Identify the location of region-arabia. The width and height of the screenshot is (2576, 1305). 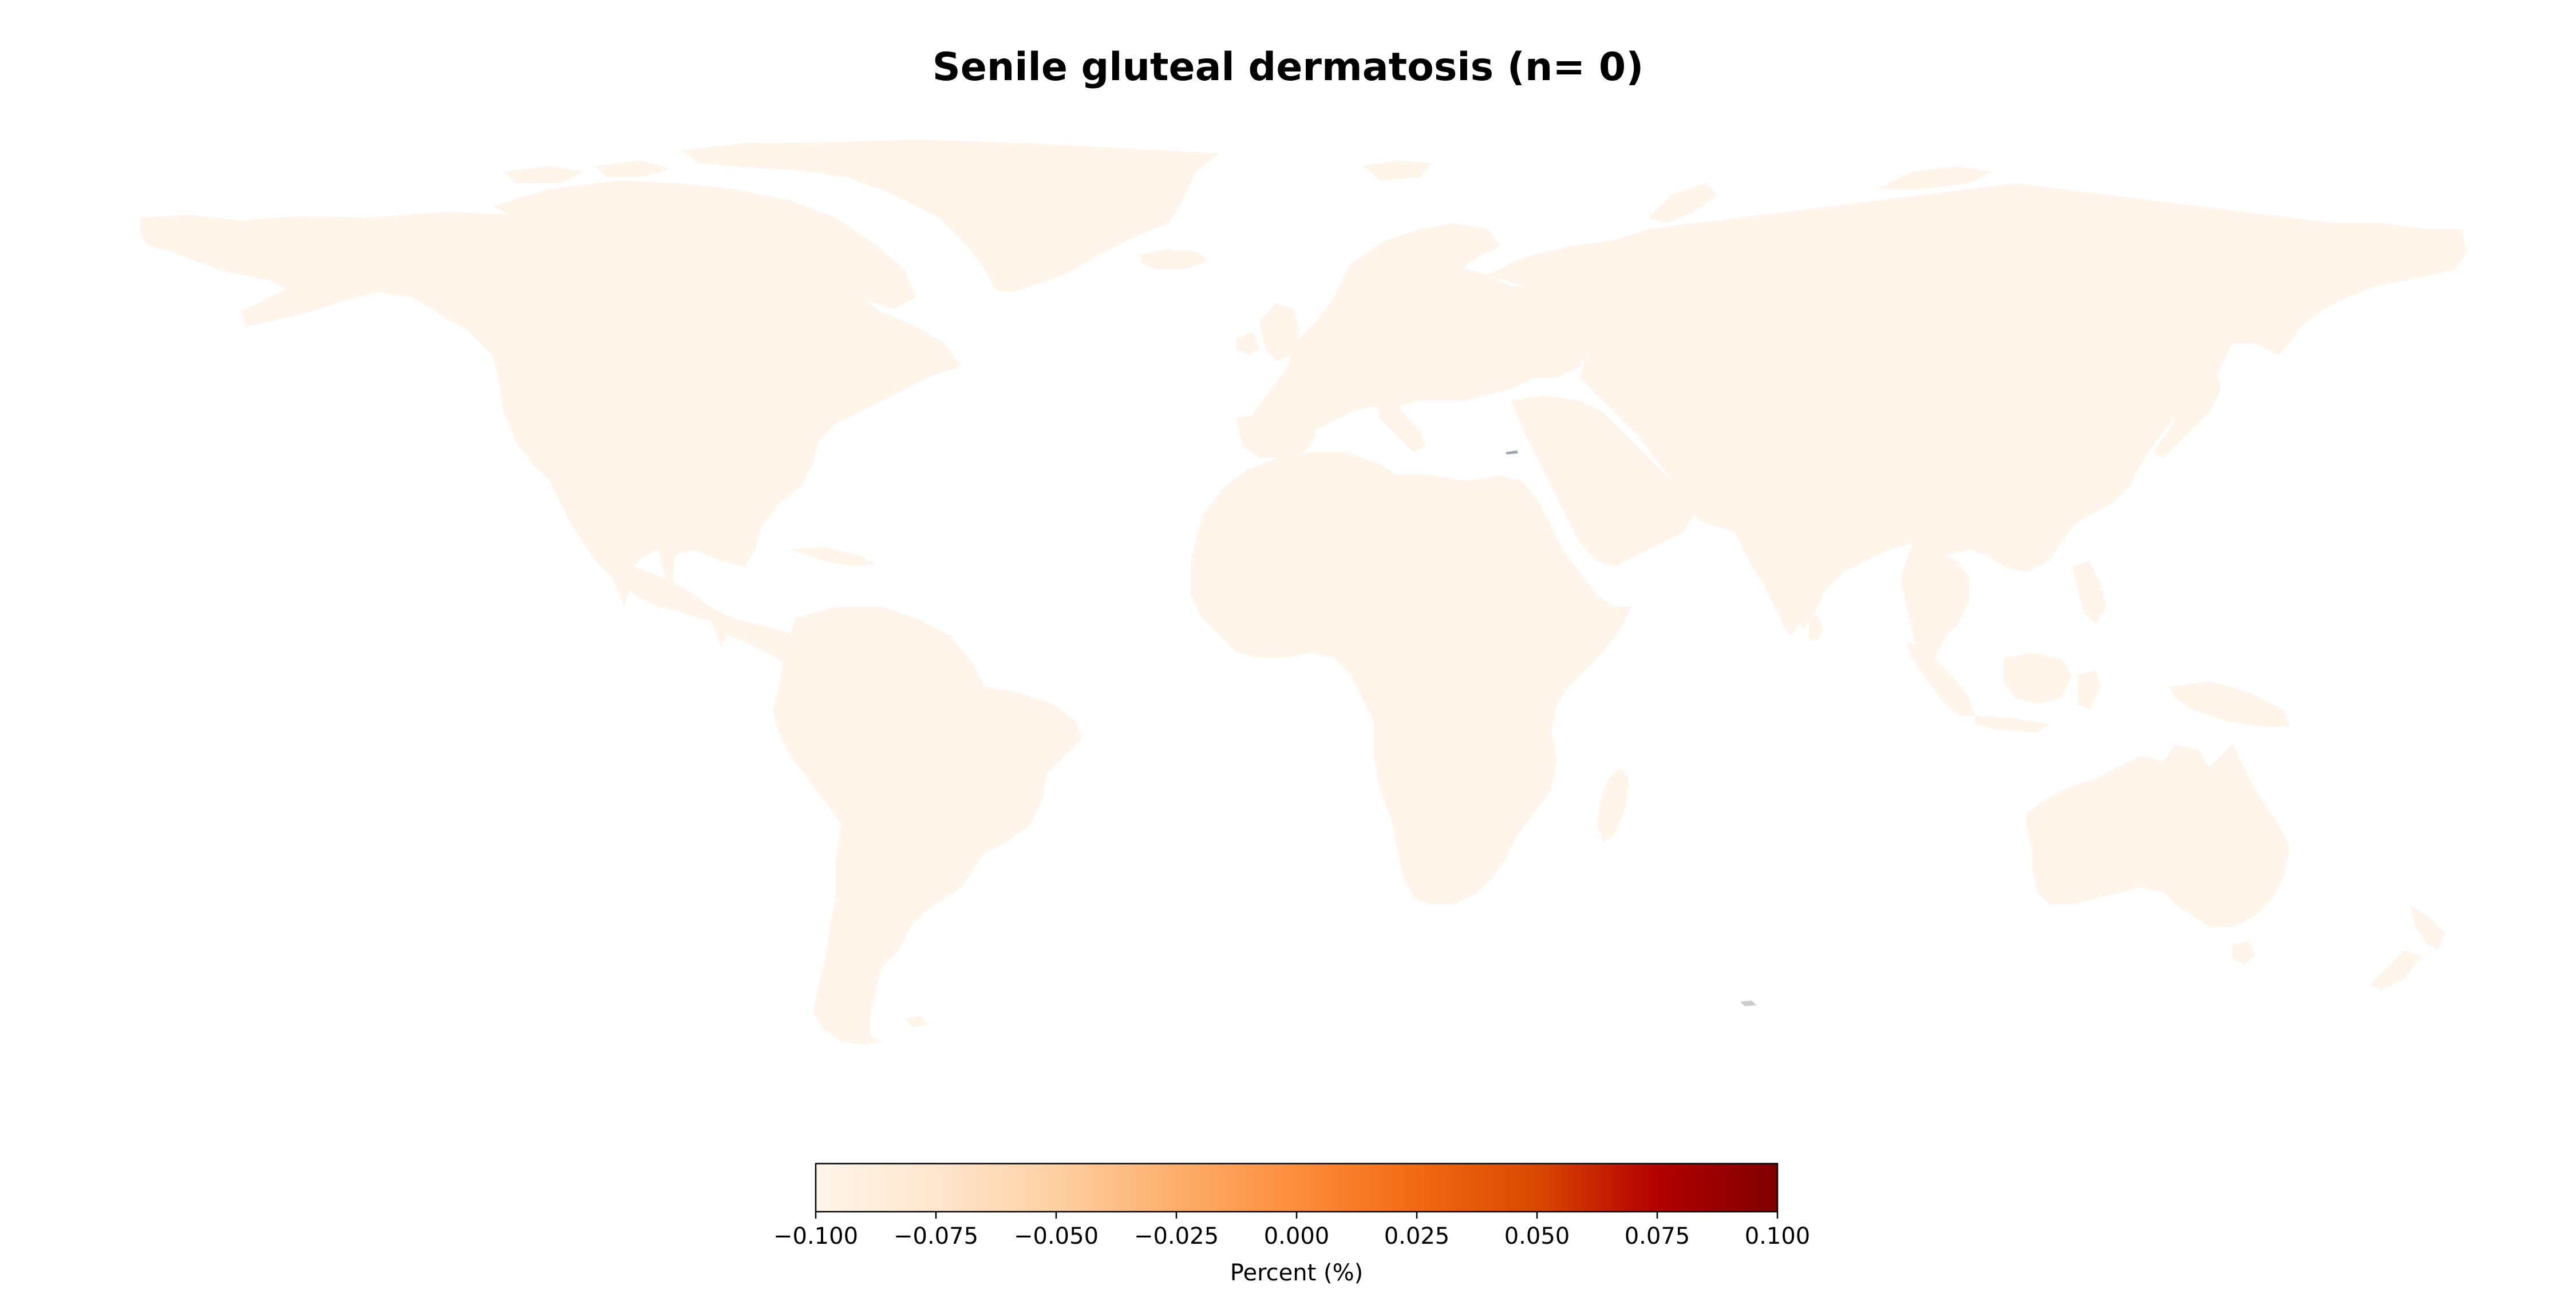
(1602, 481).